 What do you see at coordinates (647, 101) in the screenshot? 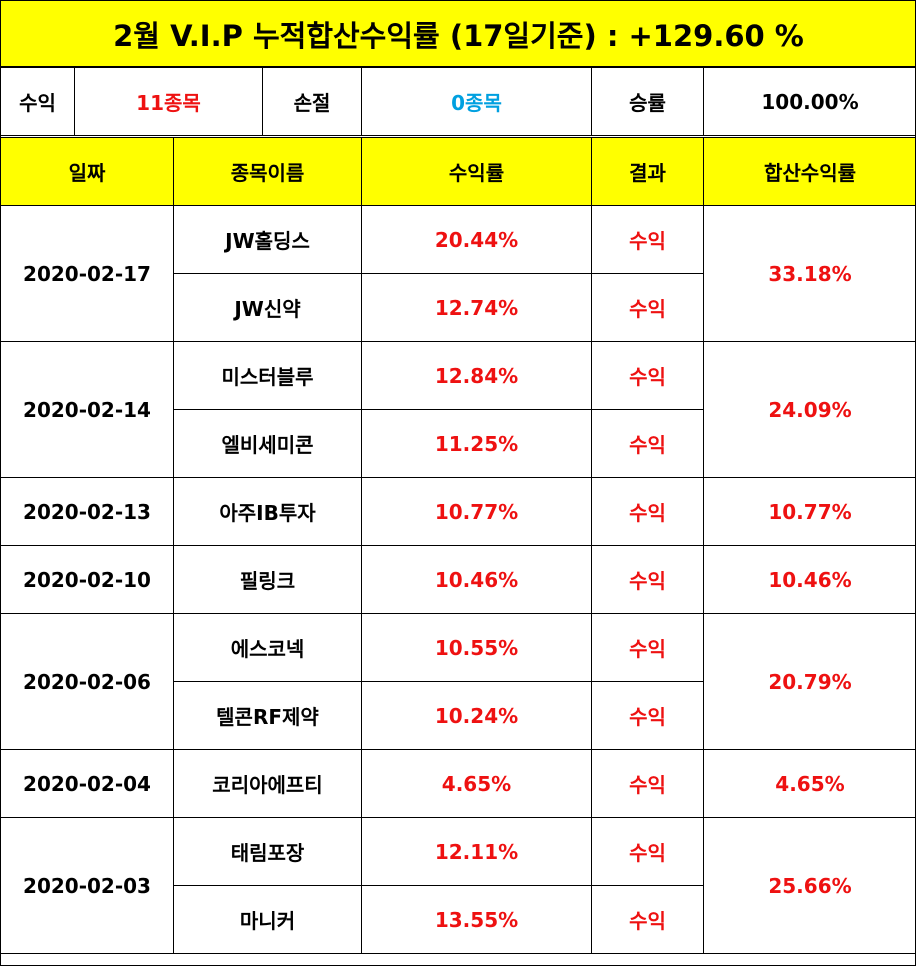
I see `winrate-label: 승률` at bounding box center [647, 101].